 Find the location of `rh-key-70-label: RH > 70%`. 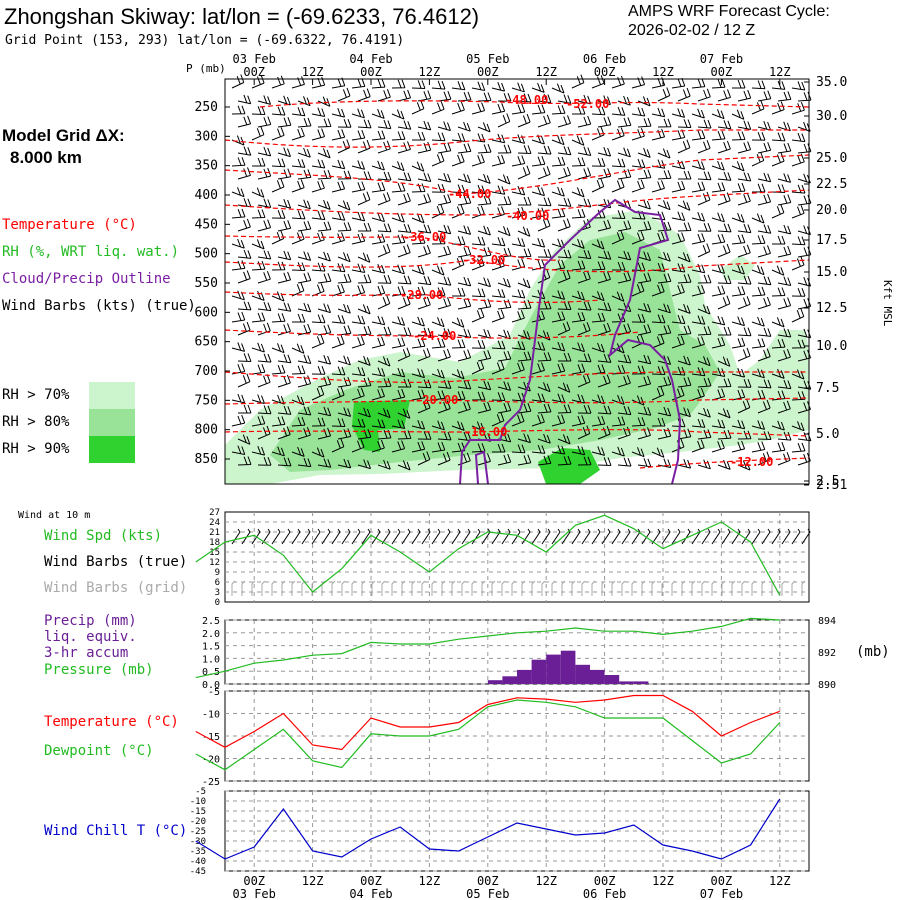

rh-key-70-label: RH > 70% is located at coordinates (36, 395).